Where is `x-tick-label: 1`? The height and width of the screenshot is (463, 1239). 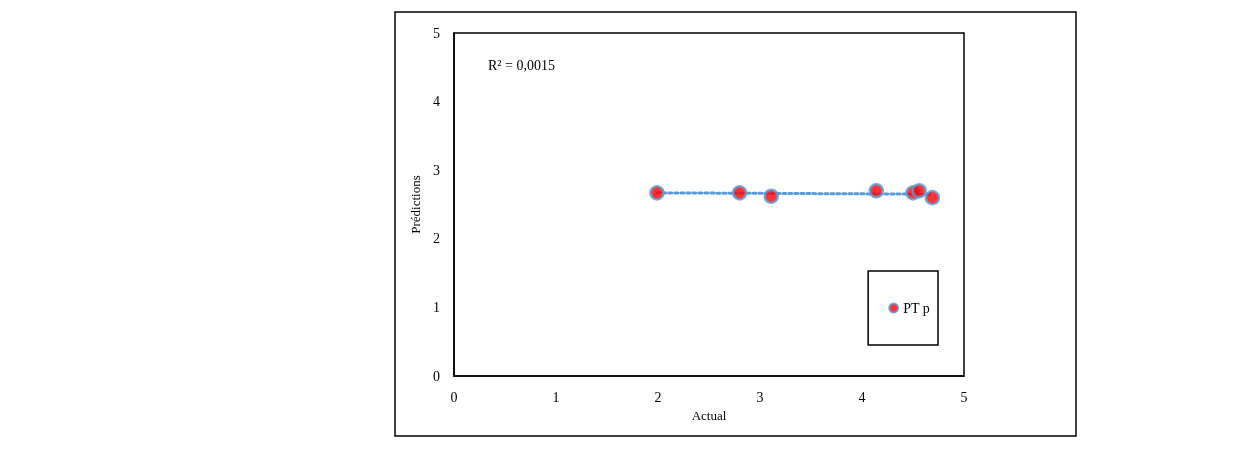 x-tick-label: 1 is located at coordinates (556, 397).